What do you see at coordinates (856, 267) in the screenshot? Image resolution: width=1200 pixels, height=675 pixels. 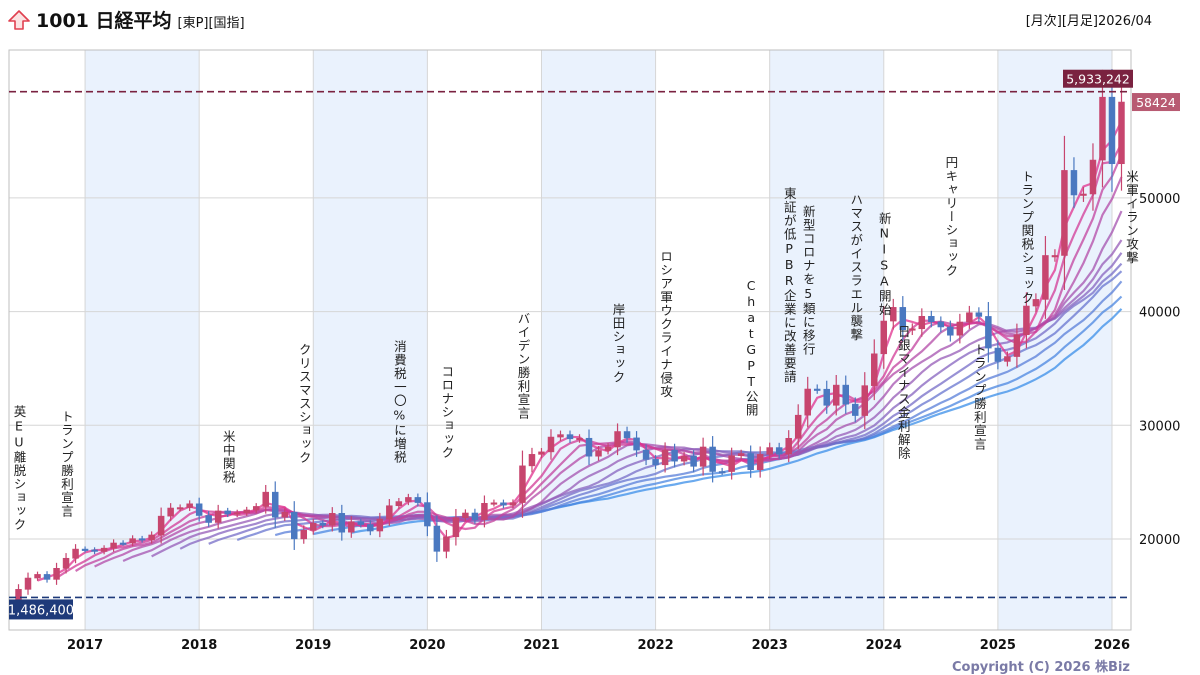 I see `event-annotation: ハマスがイスラエル襲撃` at bounding box center [856, 267].